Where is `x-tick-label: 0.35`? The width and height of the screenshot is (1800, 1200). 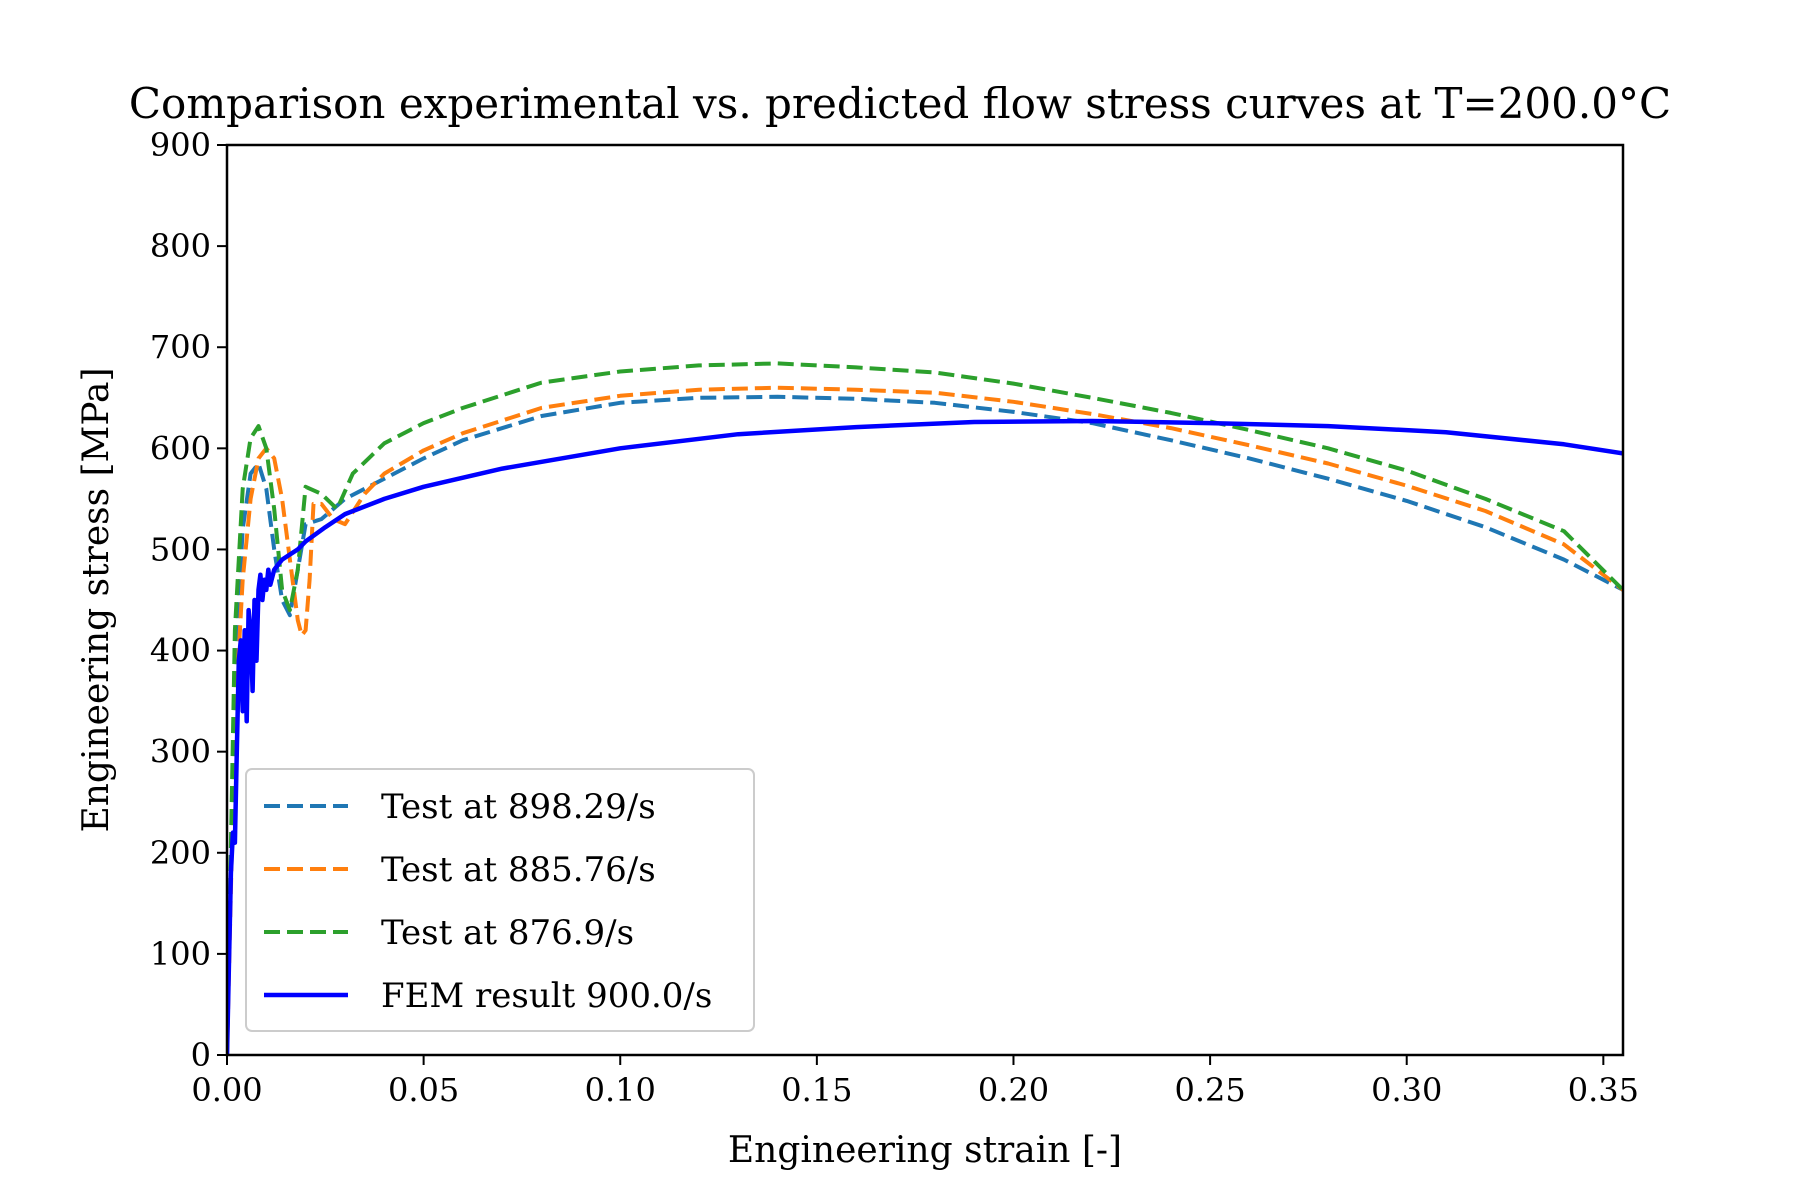 x-tick-label: 0.35 is located at coordinates (1603, 1090).